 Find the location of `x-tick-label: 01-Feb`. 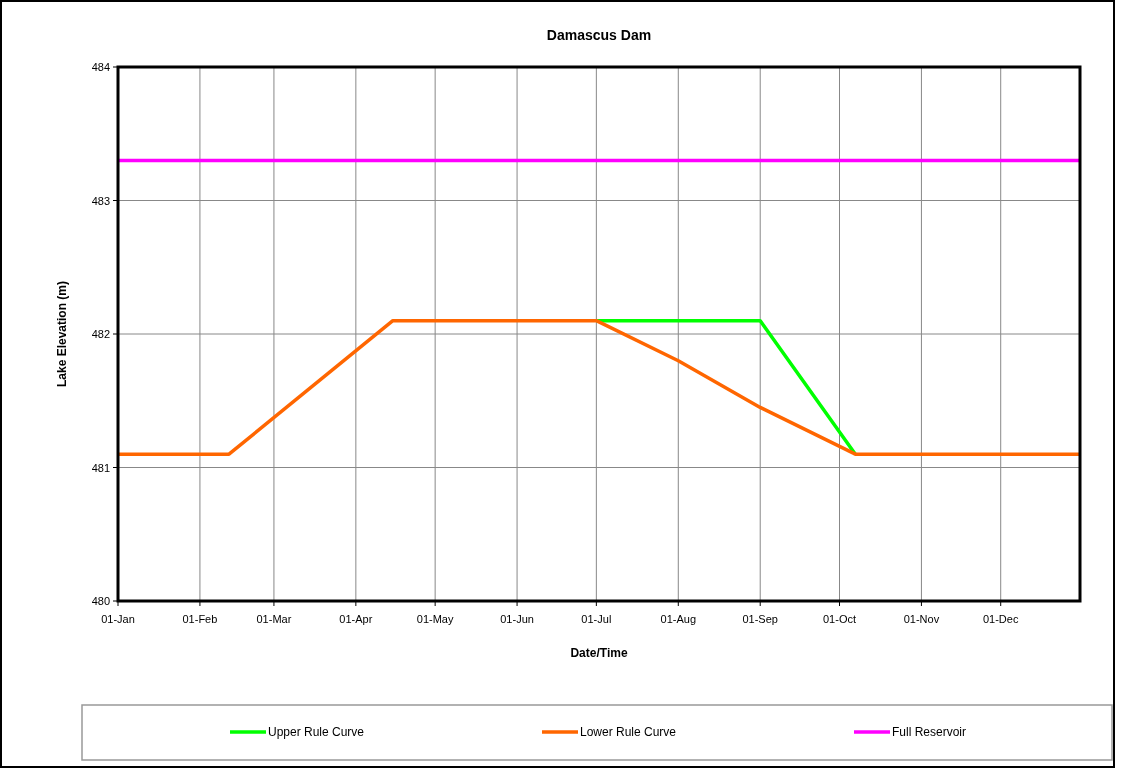

x-tick-label: 01-Feb is located at coordinates (200, 619).